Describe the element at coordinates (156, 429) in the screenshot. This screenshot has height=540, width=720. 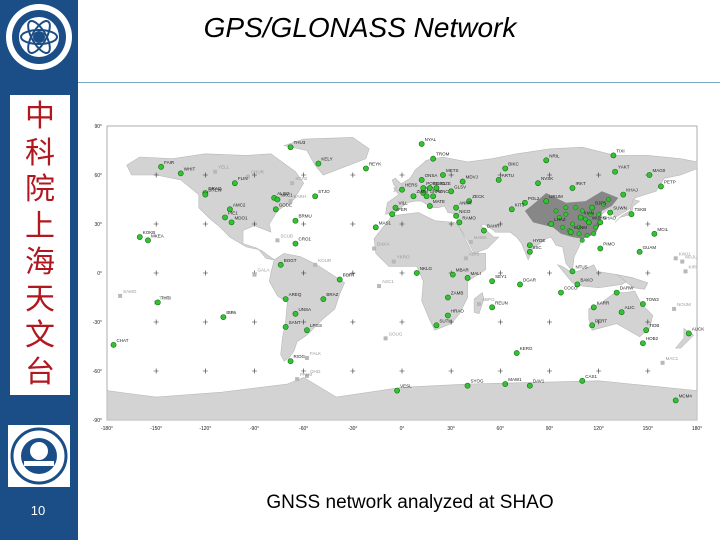
I see `lon-tick-label: -150°` at that location.